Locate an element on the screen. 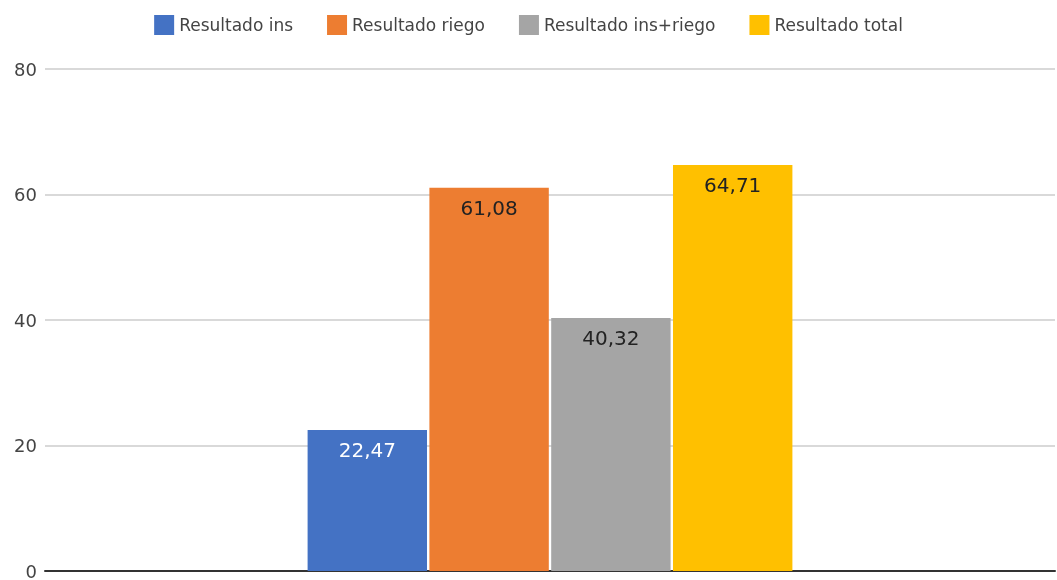  y-tick-label: 40 is located at coordinates (25, 320).